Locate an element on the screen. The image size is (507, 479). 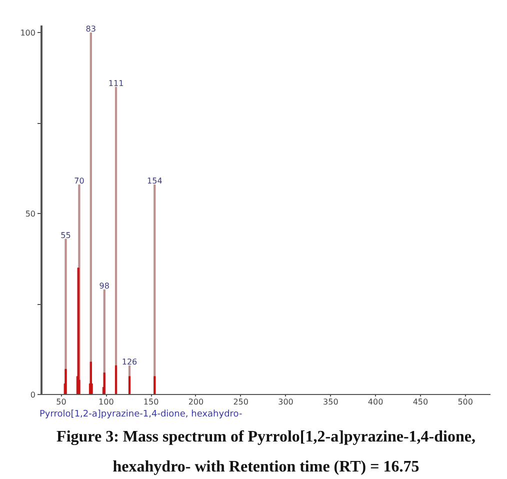
x-tick-label: 150 is located at coordinates (151, 402).